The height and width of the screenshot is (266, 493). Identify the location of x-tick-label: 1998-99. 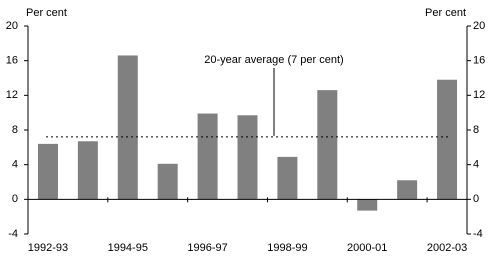
(287, 248).